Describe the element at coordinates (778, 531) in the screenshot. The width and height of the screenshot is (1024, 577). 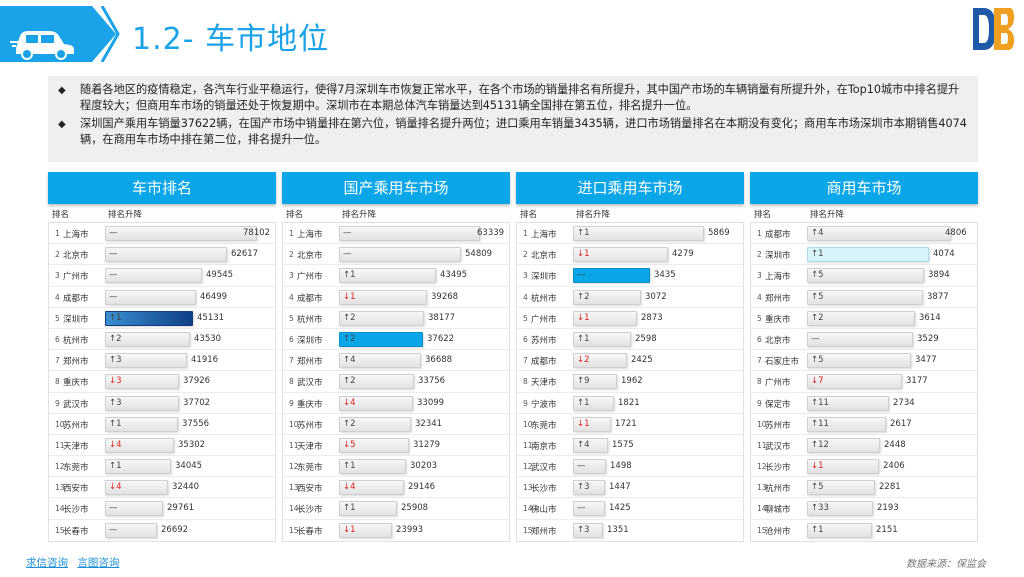
I see `city-label: 沧州市` at that location.